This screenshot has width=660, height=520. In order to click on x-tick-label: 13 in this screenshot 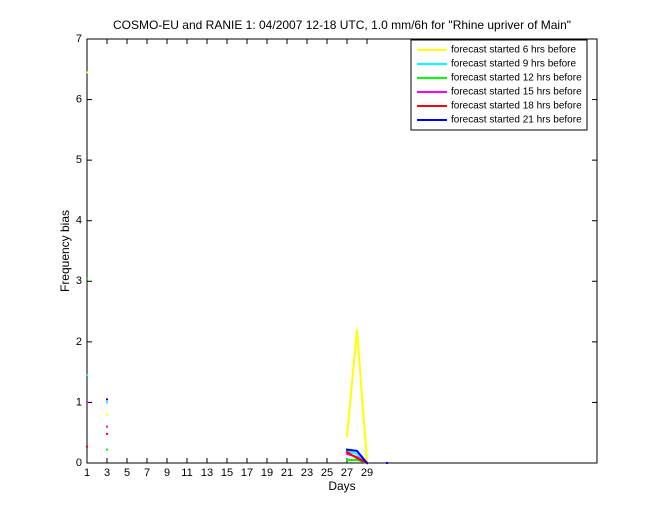, I will do `click(207, 473)`.